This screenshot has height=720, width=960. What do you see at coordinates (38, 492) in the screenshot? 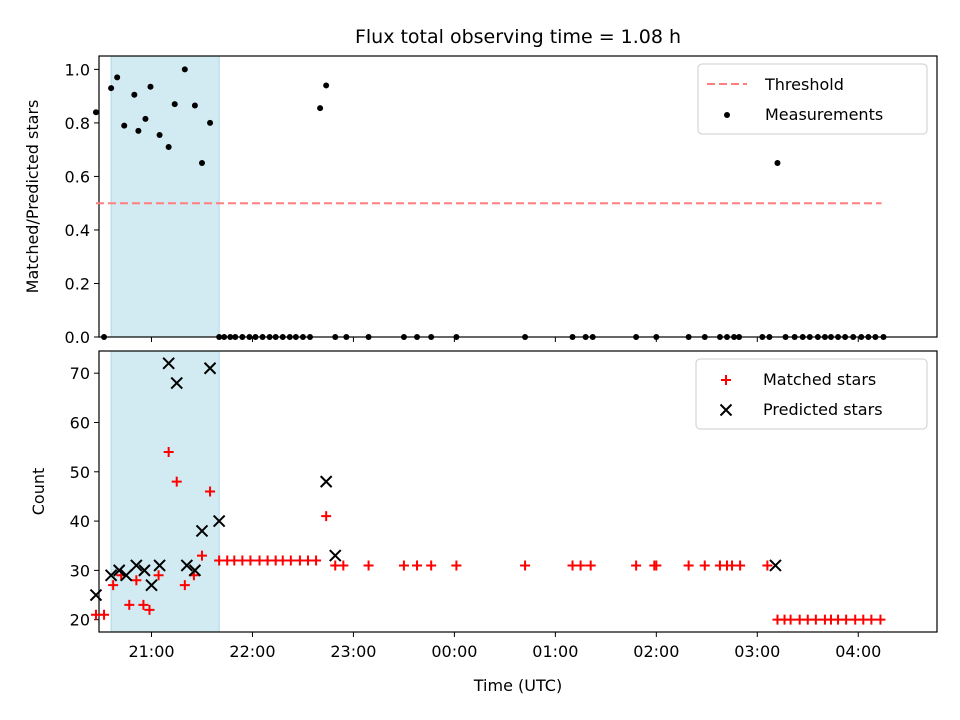
I see `y-axis-label: Count` at bounding box center [38, 492].